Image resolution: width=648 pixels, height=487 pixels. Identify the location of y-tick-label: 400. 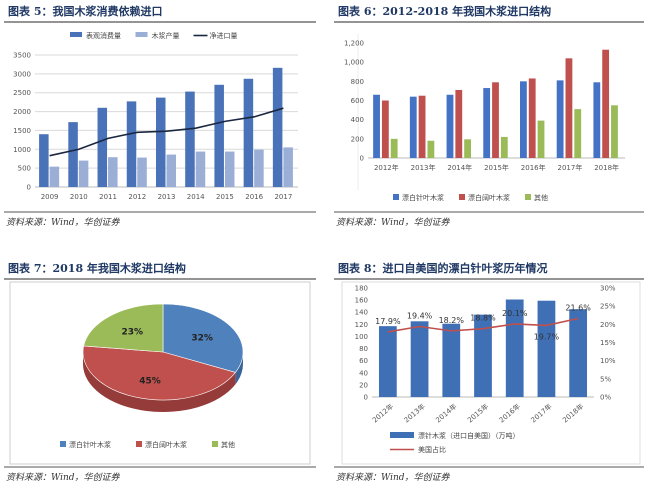
(357, 120).